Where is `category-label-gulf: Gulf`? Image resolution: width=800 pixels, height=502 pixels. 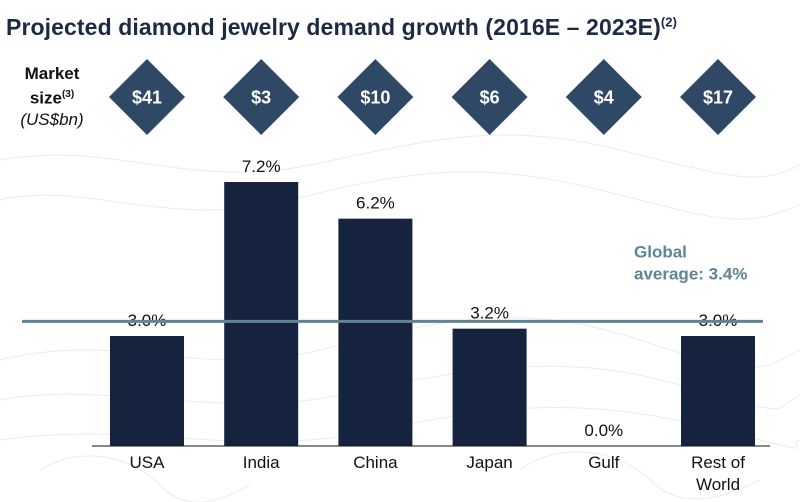
category-label-gulf: Gulf is located at coordinates (603, 462).